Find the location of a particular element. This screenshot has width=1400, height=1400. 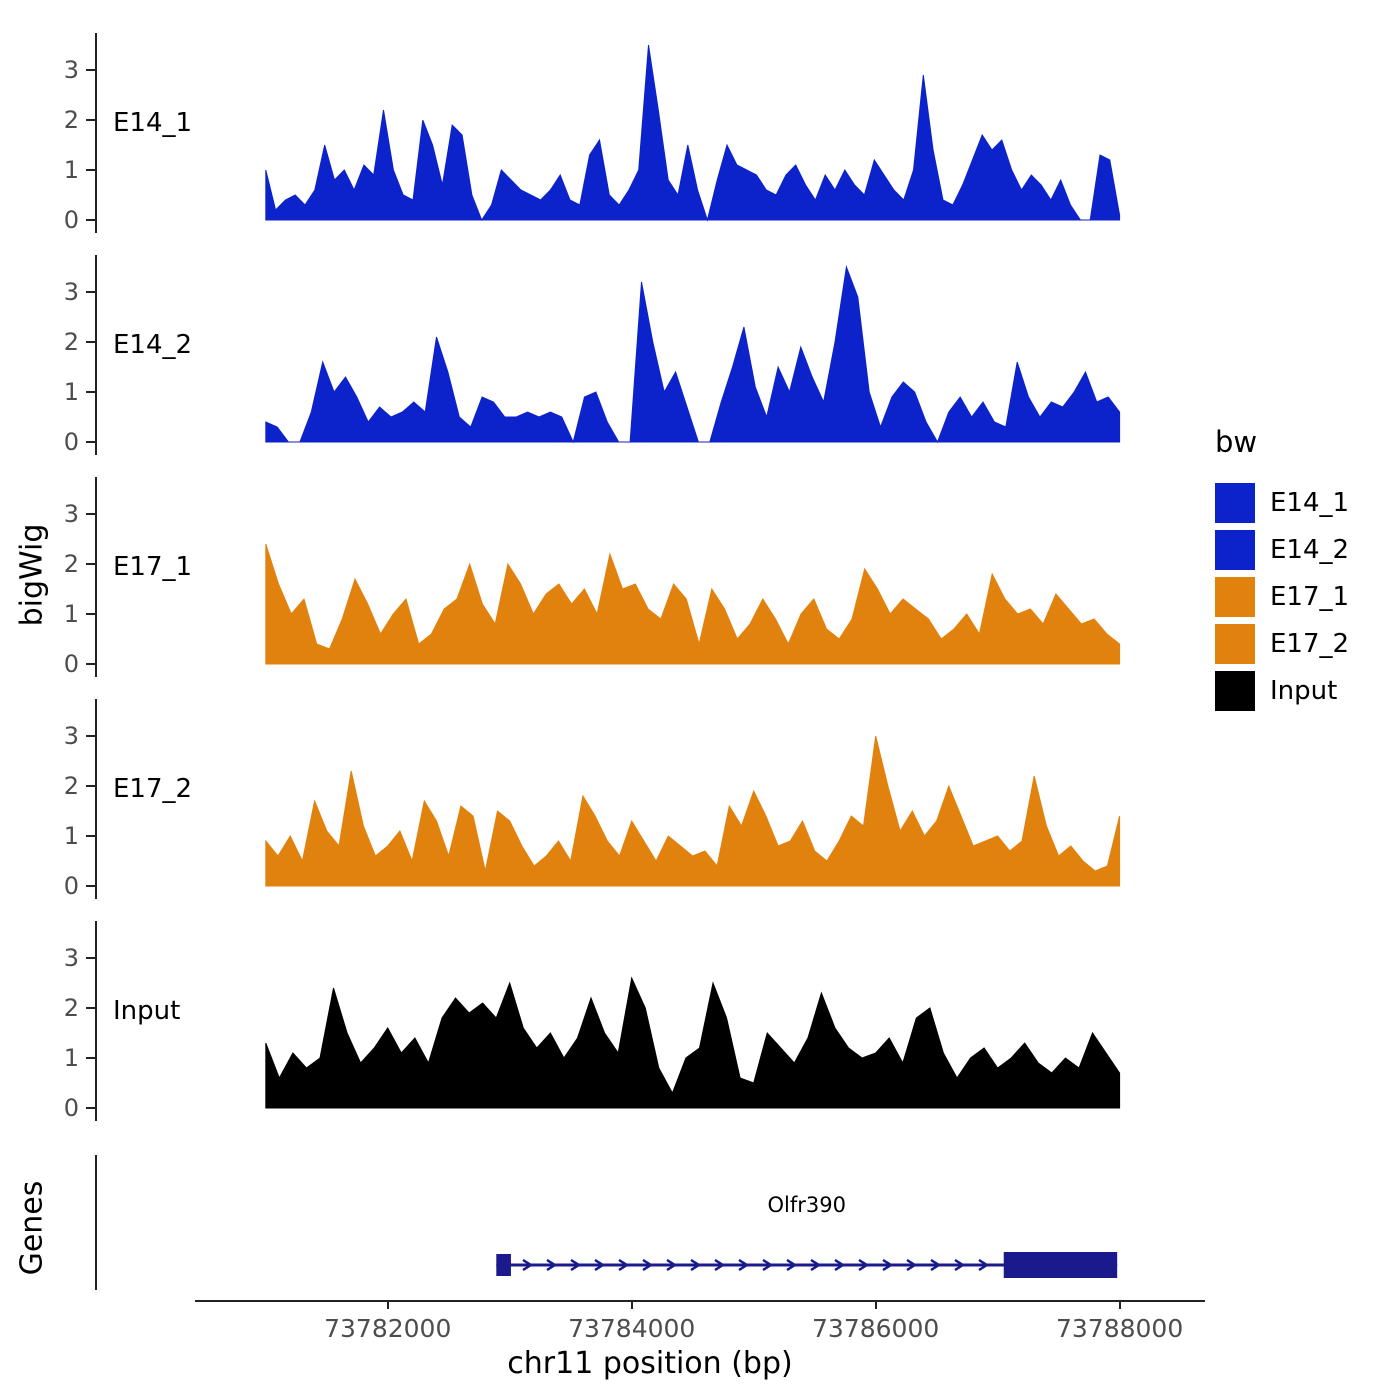

track-panel-E14_2: 0 1 2 3 E14_2 is located at coordinates (634, 353).